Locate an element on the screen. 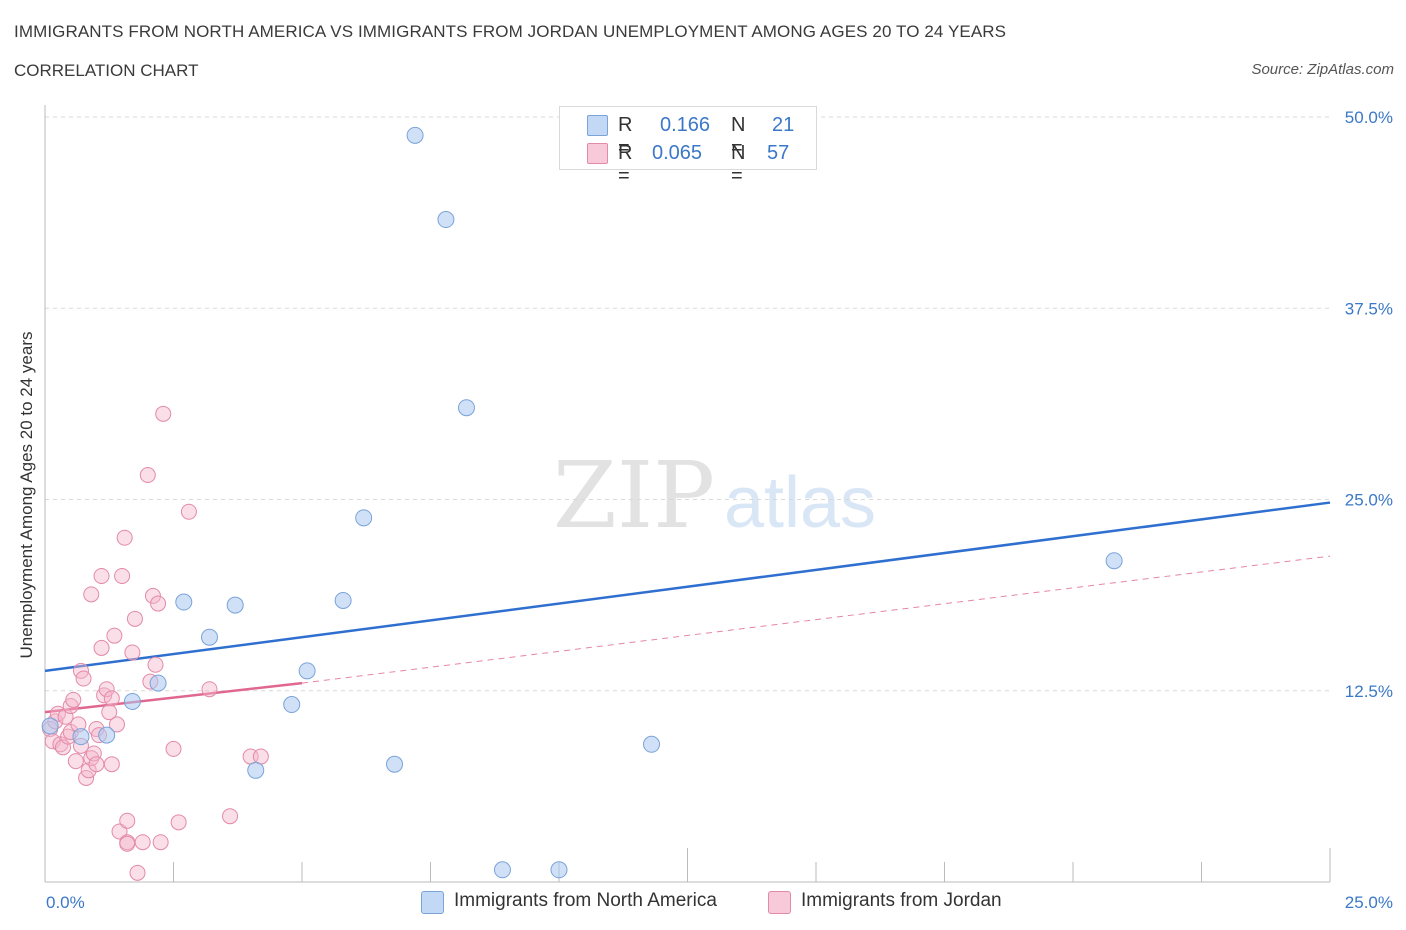  x-tick-label: 0.0% is located at coordinates (65, 902).